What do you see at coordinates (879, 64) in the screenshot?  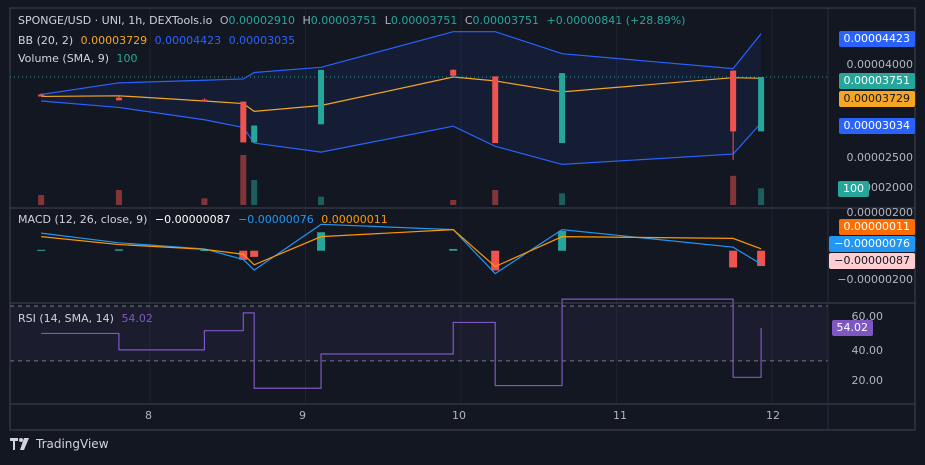 I see `price-axis-label: 0.00004000` at bounding box center [879, 64].